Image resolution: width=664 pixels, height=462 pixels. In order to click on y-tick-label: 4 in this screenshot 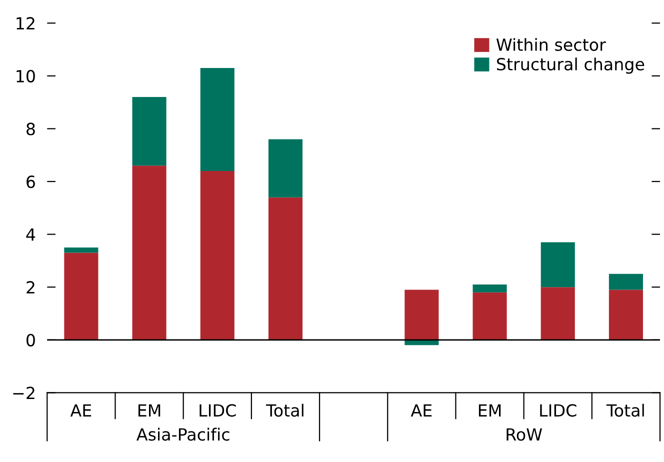, I will do `click(31, 234)`.